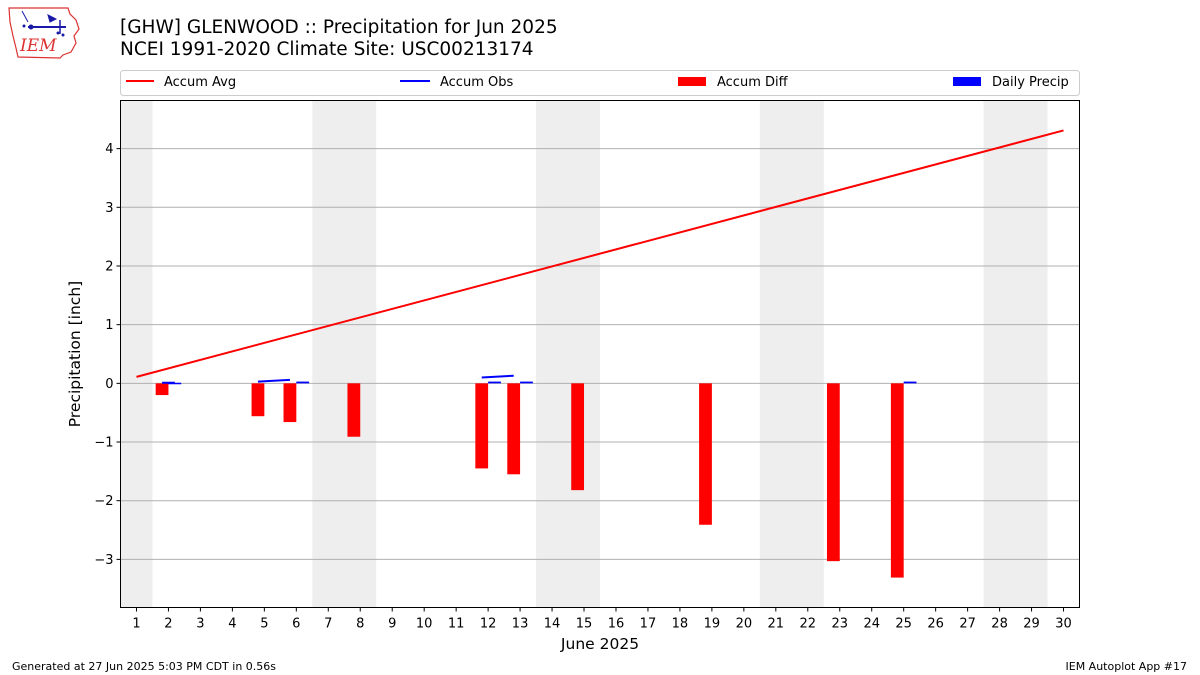 The width and height of the screenshot is (1200, 675). Describe the element at coordinates (43, 23) in the screenshot. I see `weather-station-icon` at that location.